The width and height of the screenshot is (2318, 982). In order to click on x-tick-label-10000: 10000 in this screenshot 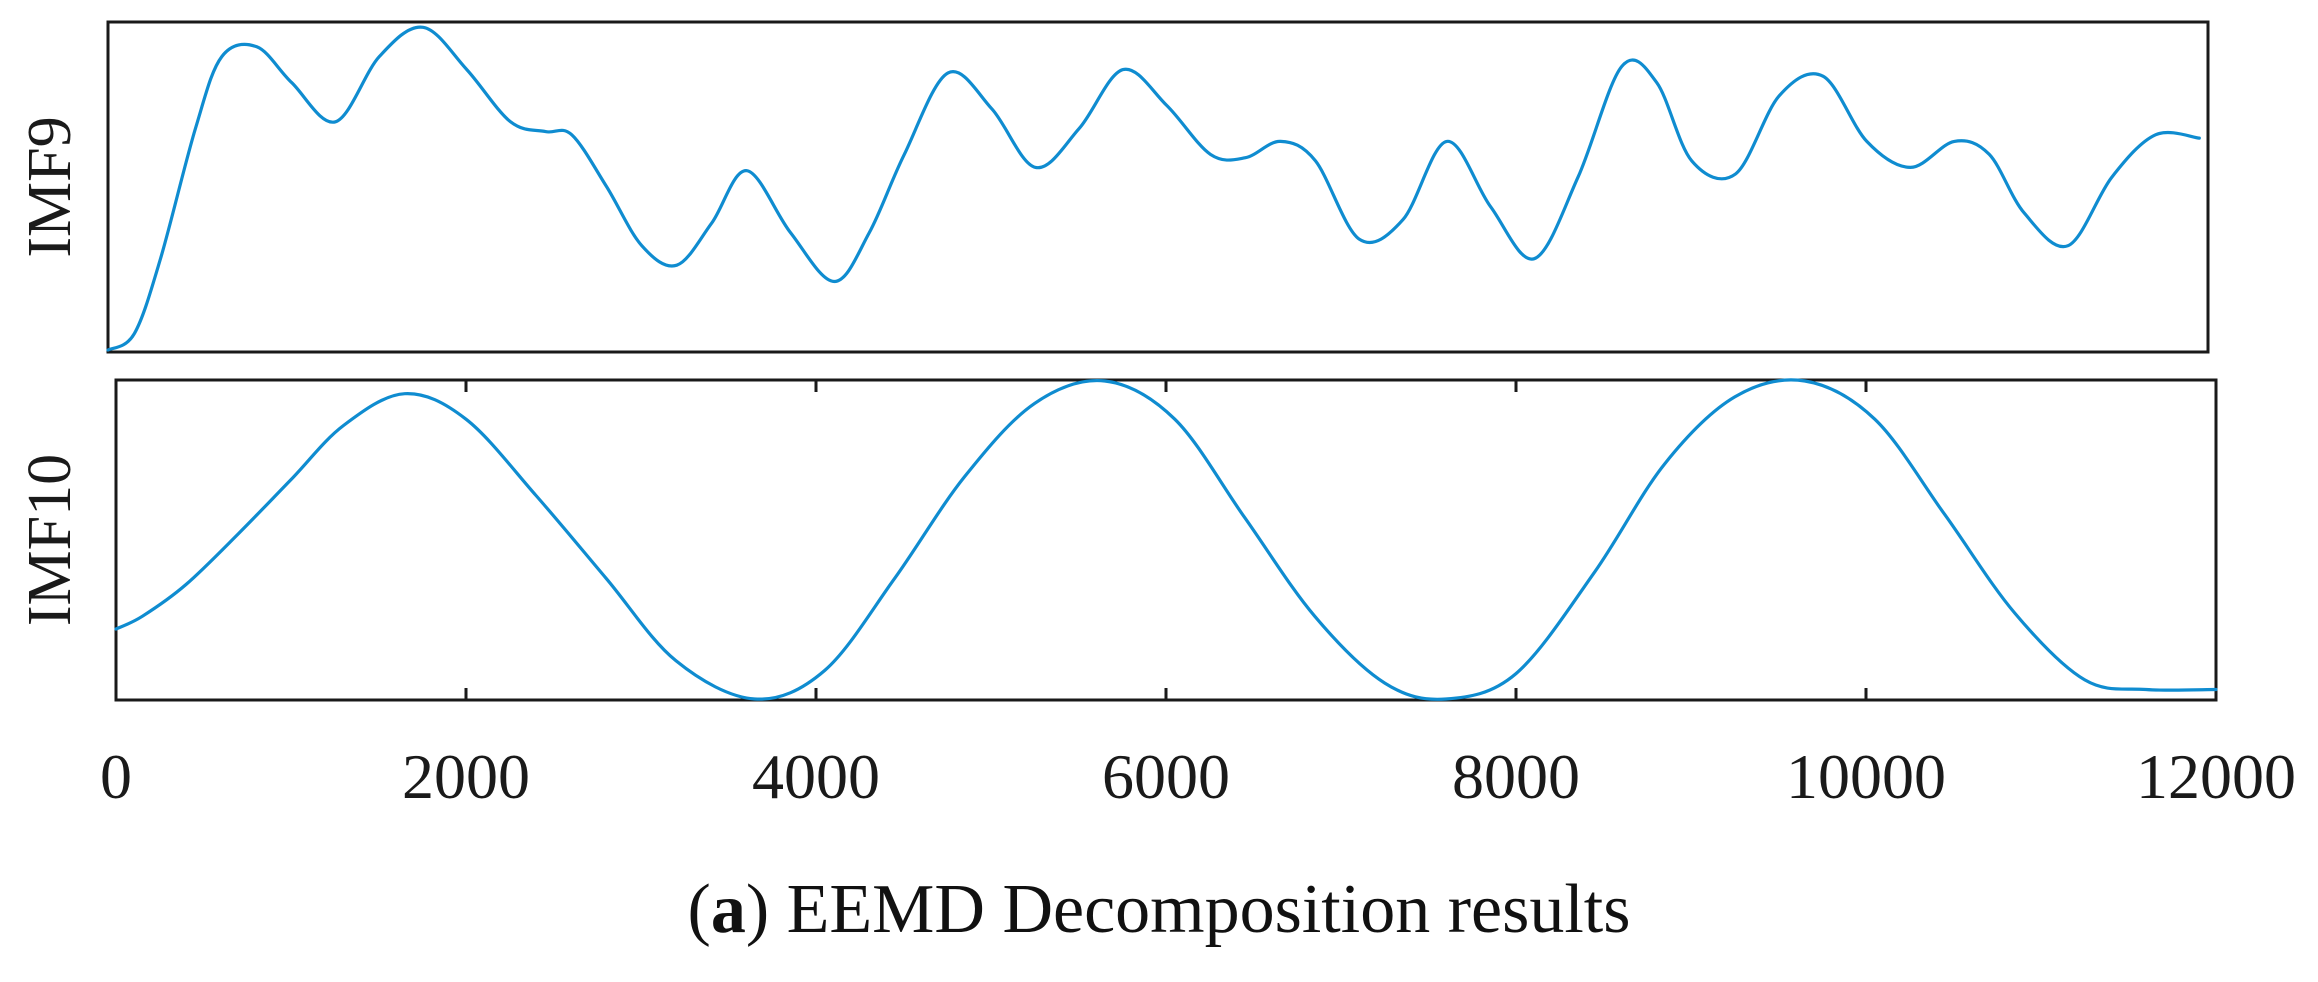, I will do `click(1866, 776)`.